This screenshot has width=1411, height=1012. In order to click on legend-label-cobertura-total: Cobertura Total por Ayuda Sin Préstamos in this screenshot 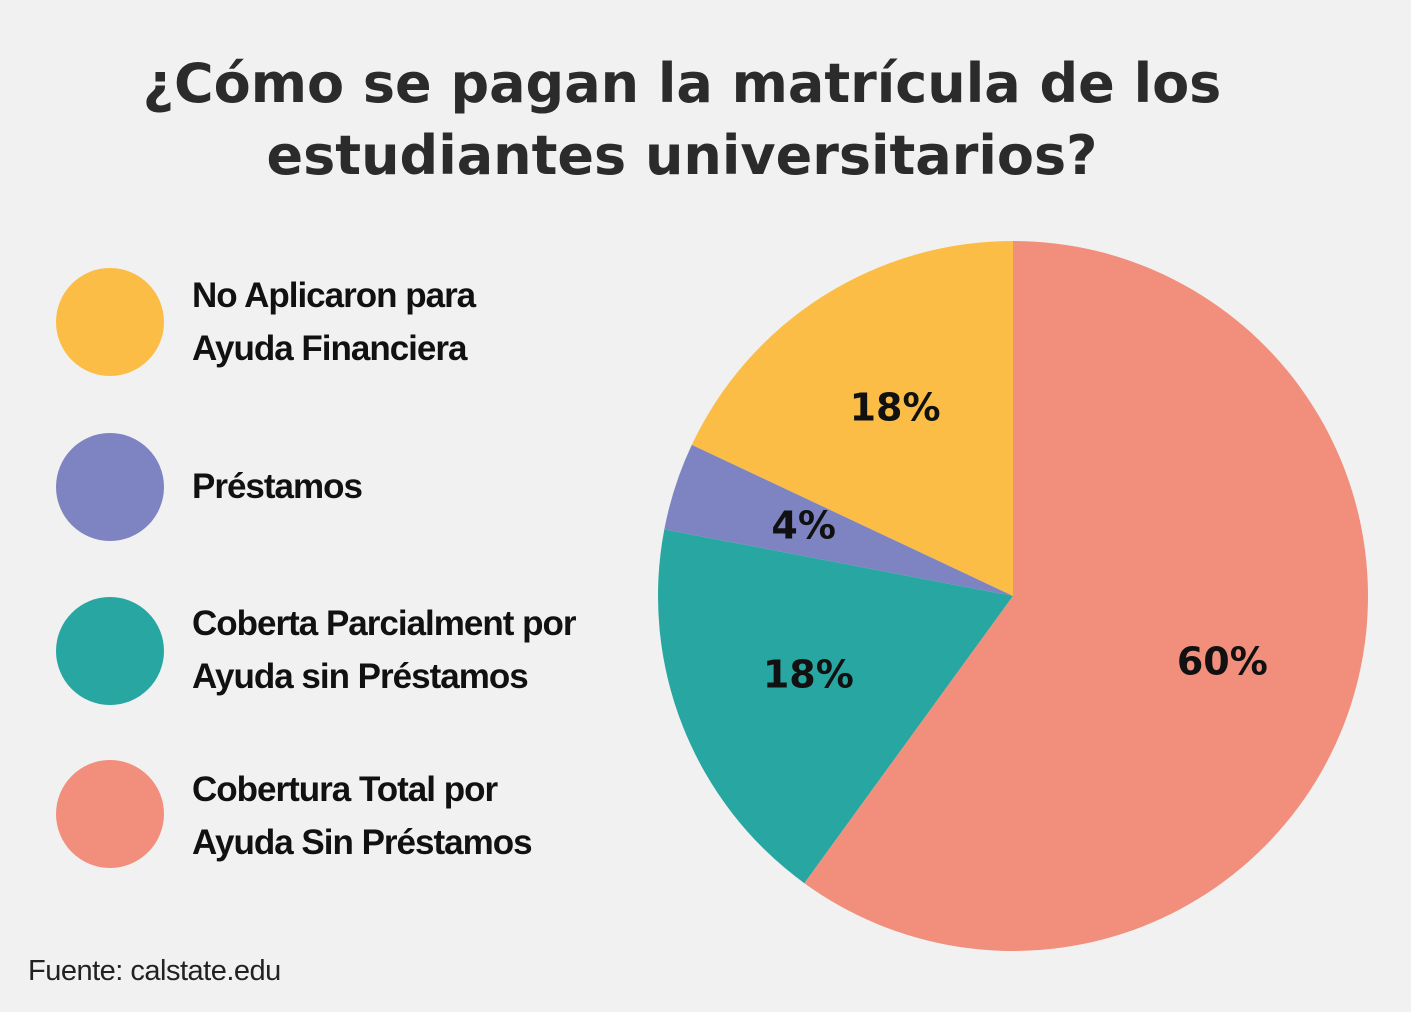, I will do `click(362, 816)`.